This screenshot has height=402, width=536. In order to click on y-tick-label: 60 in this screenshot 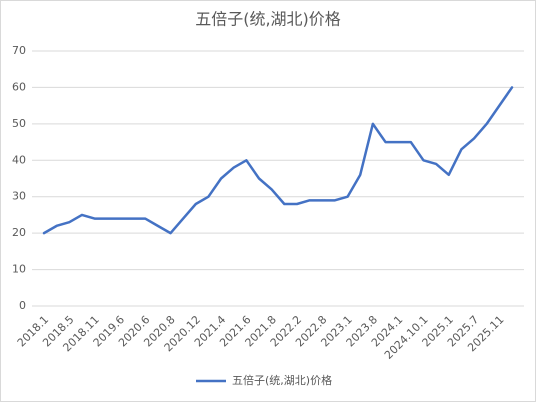, I will do `click(19, 86)`.